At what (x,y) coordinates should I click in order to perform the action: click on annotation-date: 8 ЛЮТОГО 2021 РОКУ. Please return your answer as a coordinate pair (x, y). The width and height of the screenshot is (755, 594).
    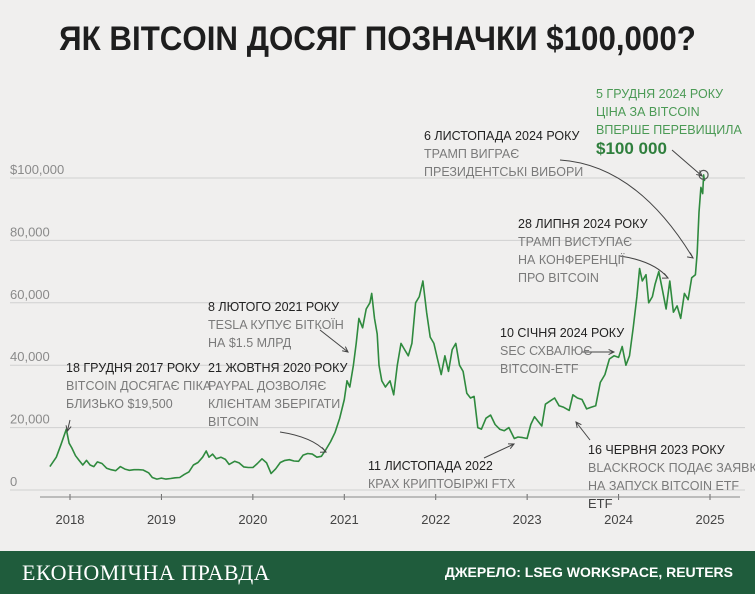
    Looking at the image, I should click on (273, 307).